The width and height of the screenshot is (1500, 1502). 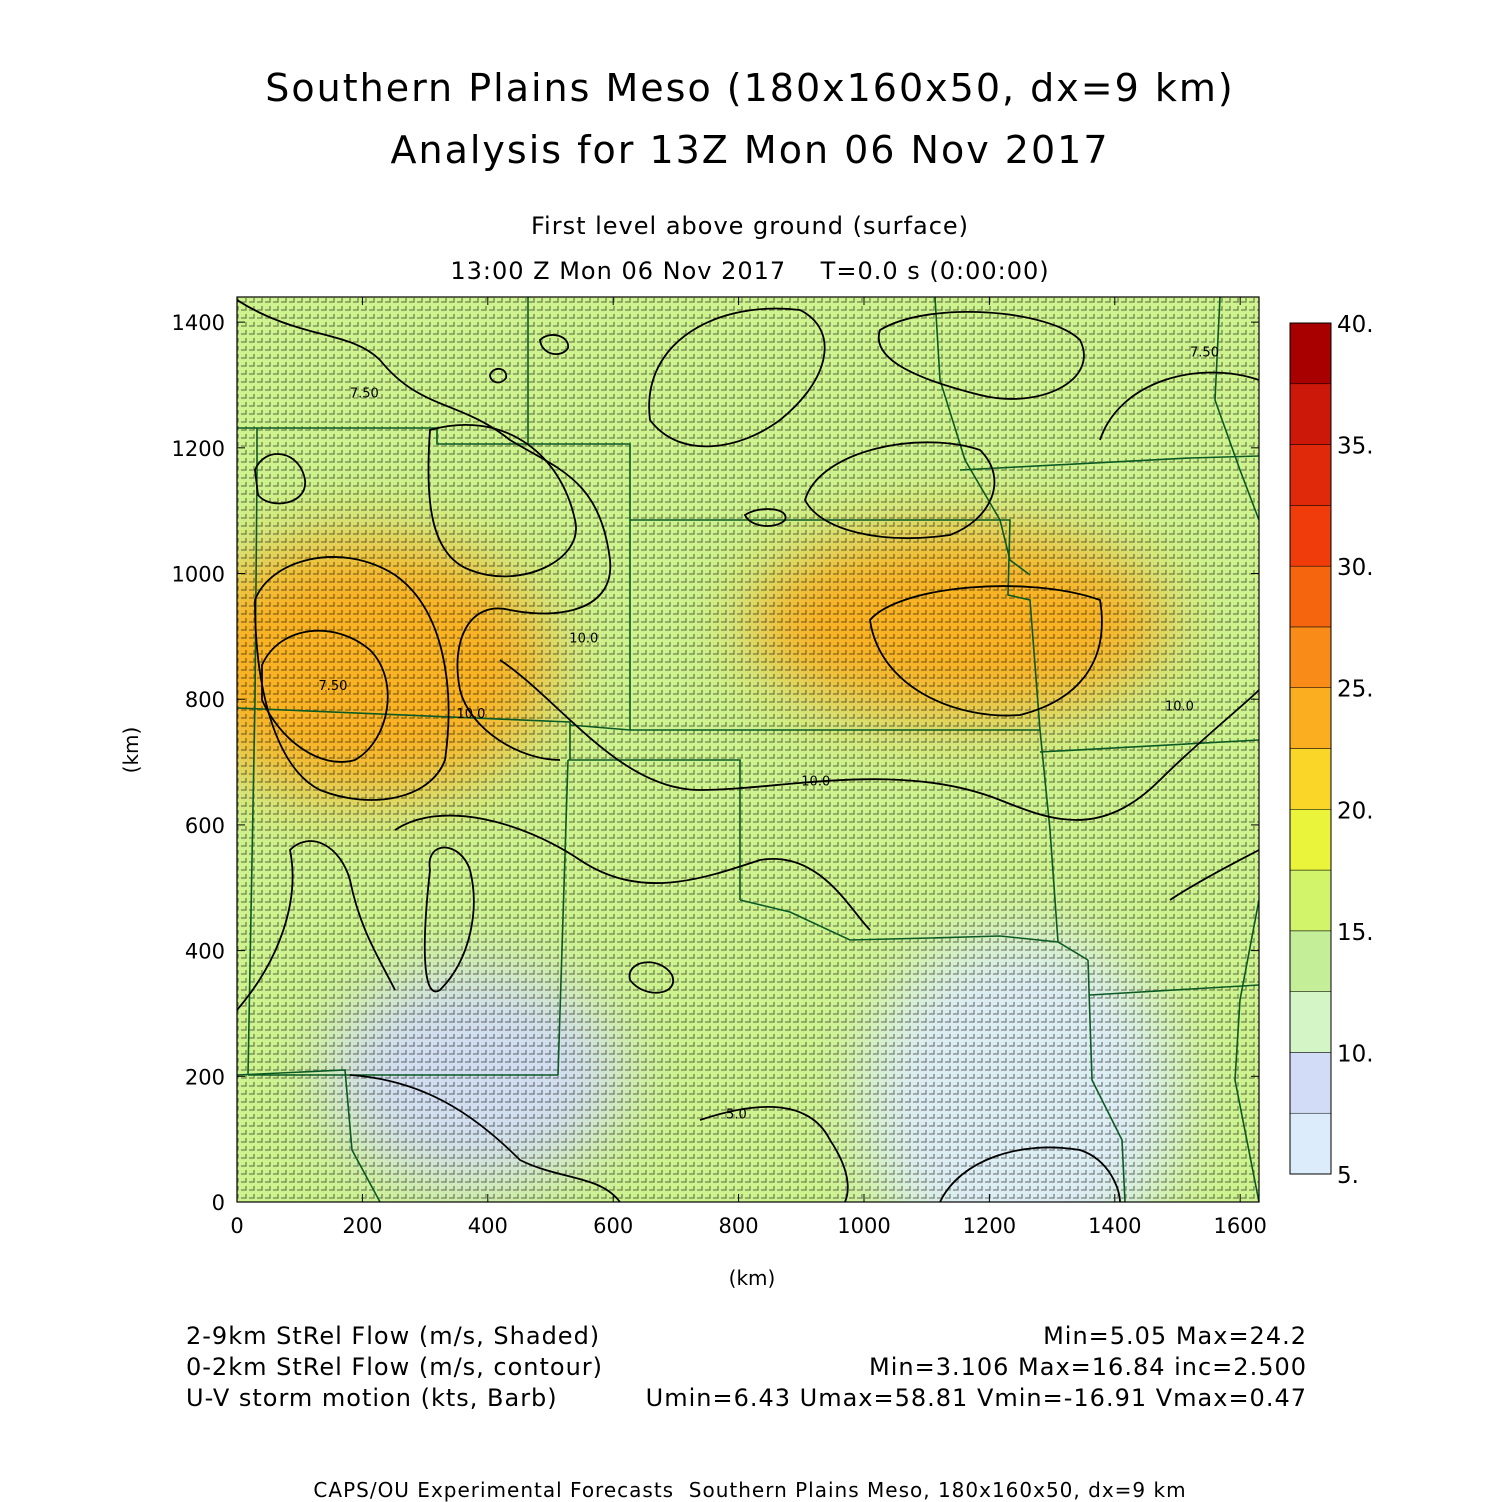 What do you see at coordinates (1239, 1226) in the screenshot?
I see `x-tick-label: 1600` at bounding box center [1239, 1226].